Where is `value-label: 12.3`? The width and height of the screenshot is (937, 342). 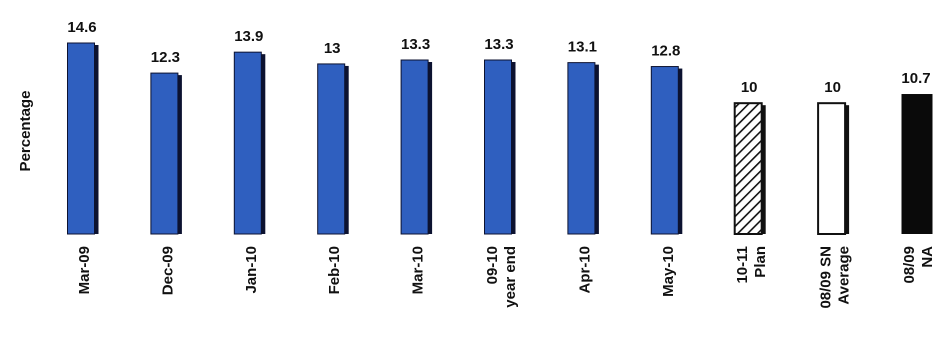
value-label: 12.3 is located at coordinates (165, 57).